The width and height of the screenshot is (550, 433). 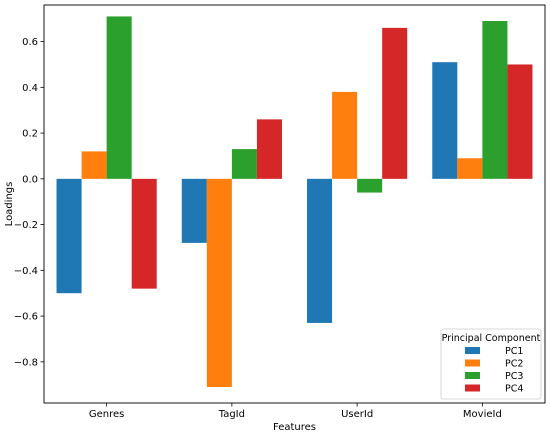 I want to click on y-tick-label: −0.6, so click(x=26, y=317).